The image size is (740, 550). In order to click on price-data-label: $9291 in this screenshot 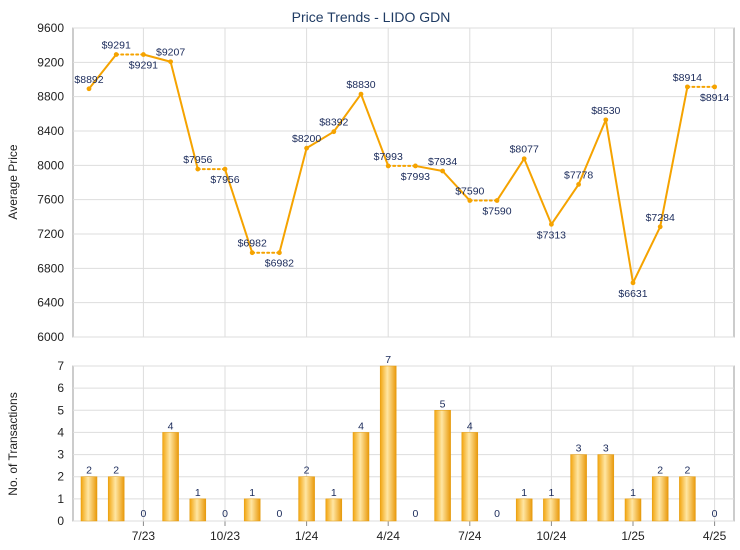, I will do `click(116, 46)`.